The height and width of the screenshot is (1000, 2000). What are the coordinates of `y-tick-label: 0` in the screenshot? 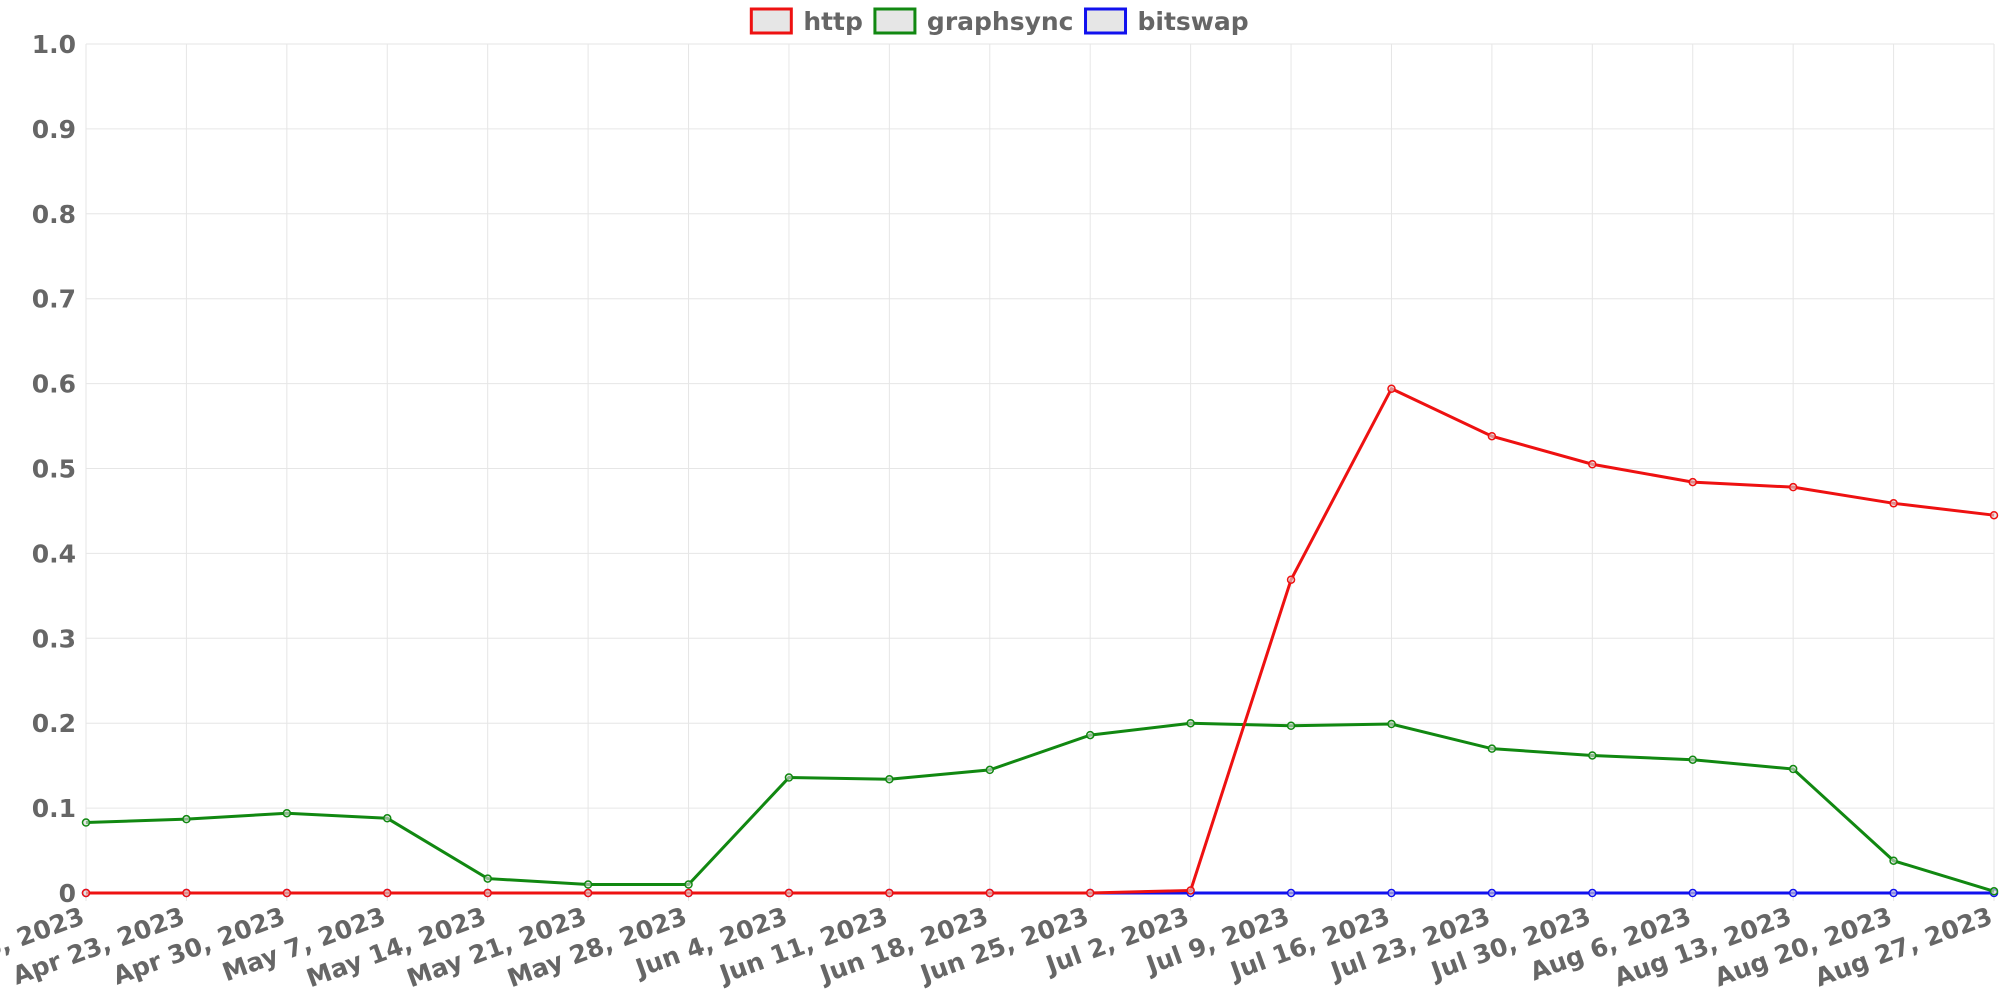 It's located at (67, 893).